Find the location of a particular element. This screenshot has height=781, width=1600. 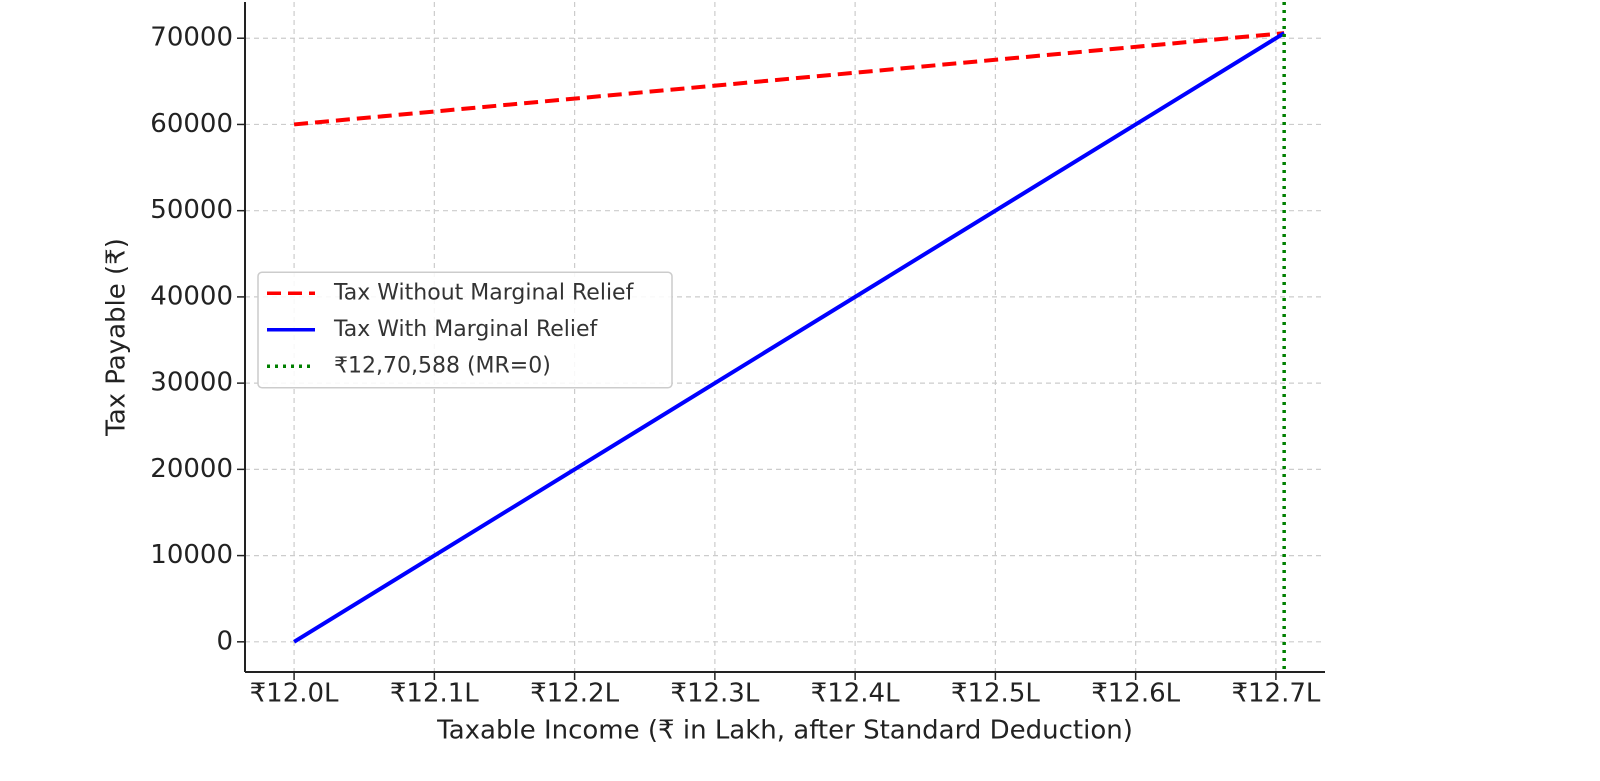

y-tick-label: 60000 is located at coordinates (191, 124).